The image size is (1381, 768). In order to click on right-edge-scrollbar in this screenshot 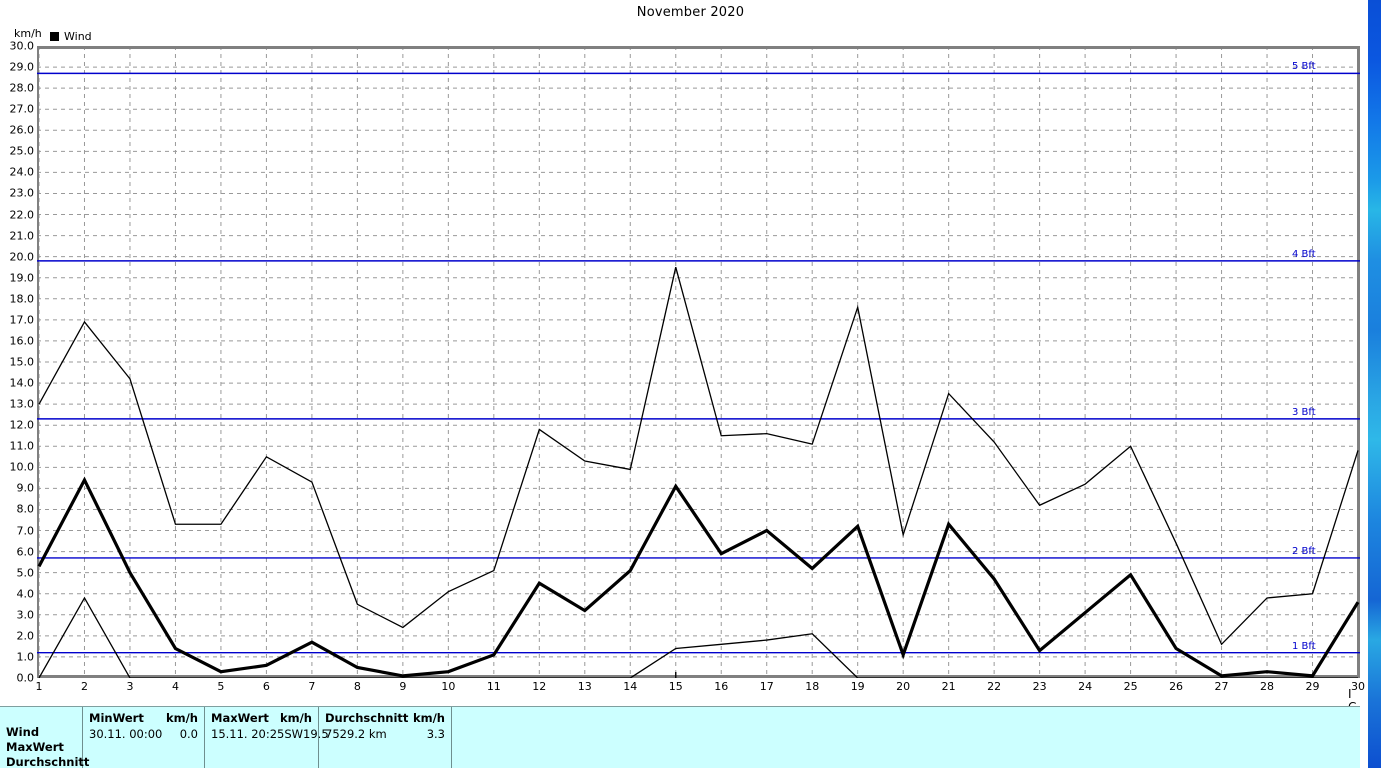, I will do `click(1374, 384)`.